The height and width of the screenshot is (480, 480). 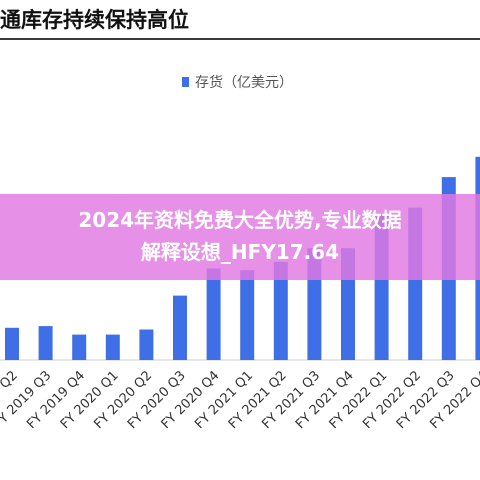 What do you see at coordinates (94, 19) in the screenshot?
I see `page-title: 通库存持续保持高位` at bounding box center [94, 19].